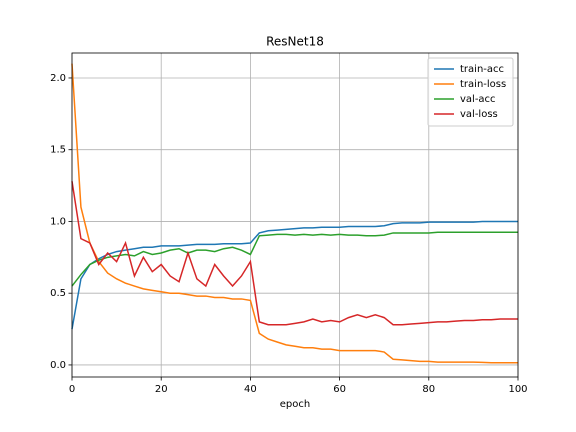 This screenshot has height=432, width=576. What do you see at coordinates (58, 150) in the screenshot?
I see `y-tick-label: 1.5` at bounding box center [58, 150].